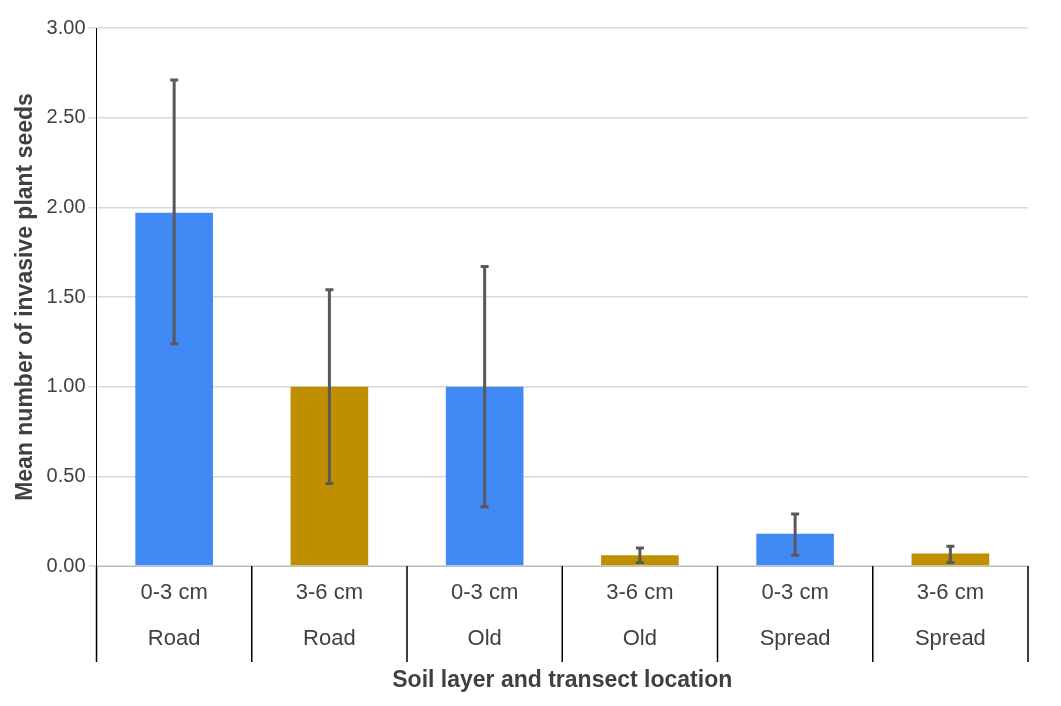  What do you see at coordinates (66, 116) in the screenshot?
I see `y-tick-label: 2.50` at bounding box center [66, 116].